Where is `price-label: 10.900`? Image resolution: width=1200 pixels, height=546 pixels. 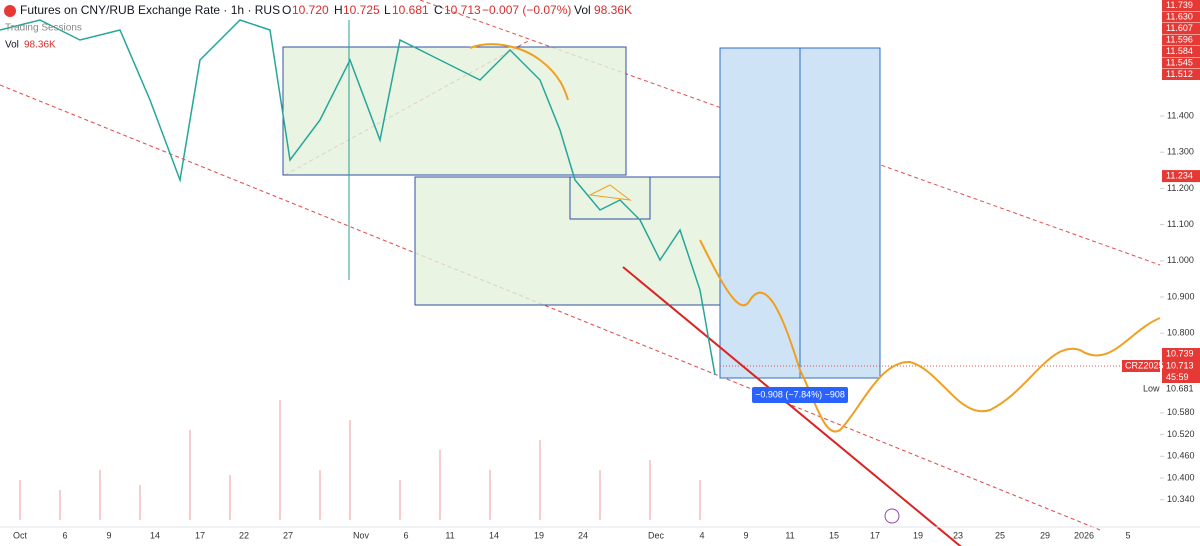 price-label: 10.900 is located at coordinates (1181, 296).